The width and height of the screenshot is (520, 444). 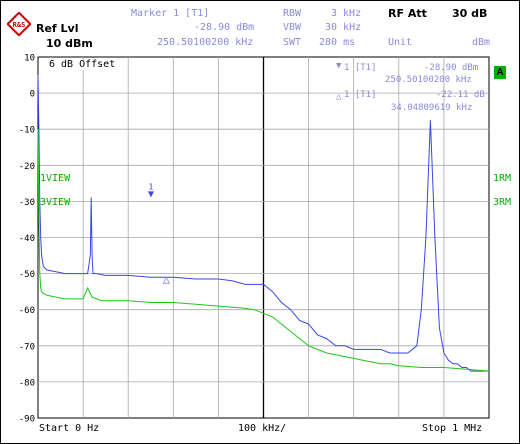 I want to click on y-tick-label: -80, so click(x=27, y=383).